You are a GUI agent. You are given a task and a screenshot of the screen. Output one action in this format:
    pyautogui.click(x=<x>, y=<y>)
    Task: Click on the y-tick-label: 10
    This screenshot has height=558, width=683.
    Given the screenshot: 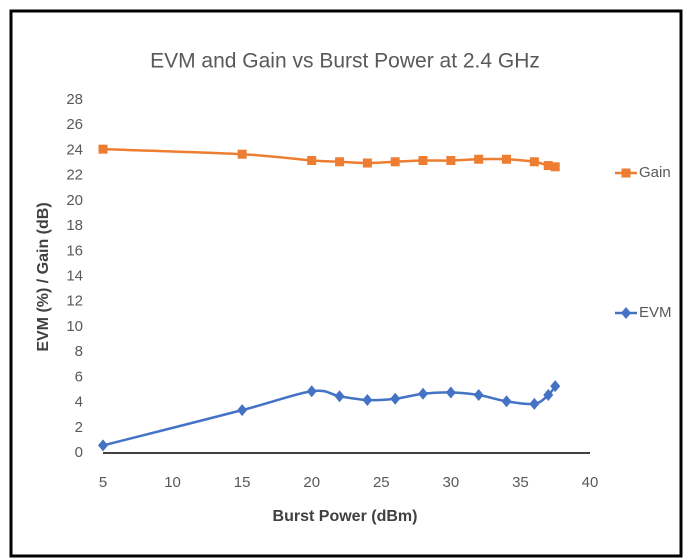 What is the action you would take?
    pyautogui.click(x=74, y=326)
    